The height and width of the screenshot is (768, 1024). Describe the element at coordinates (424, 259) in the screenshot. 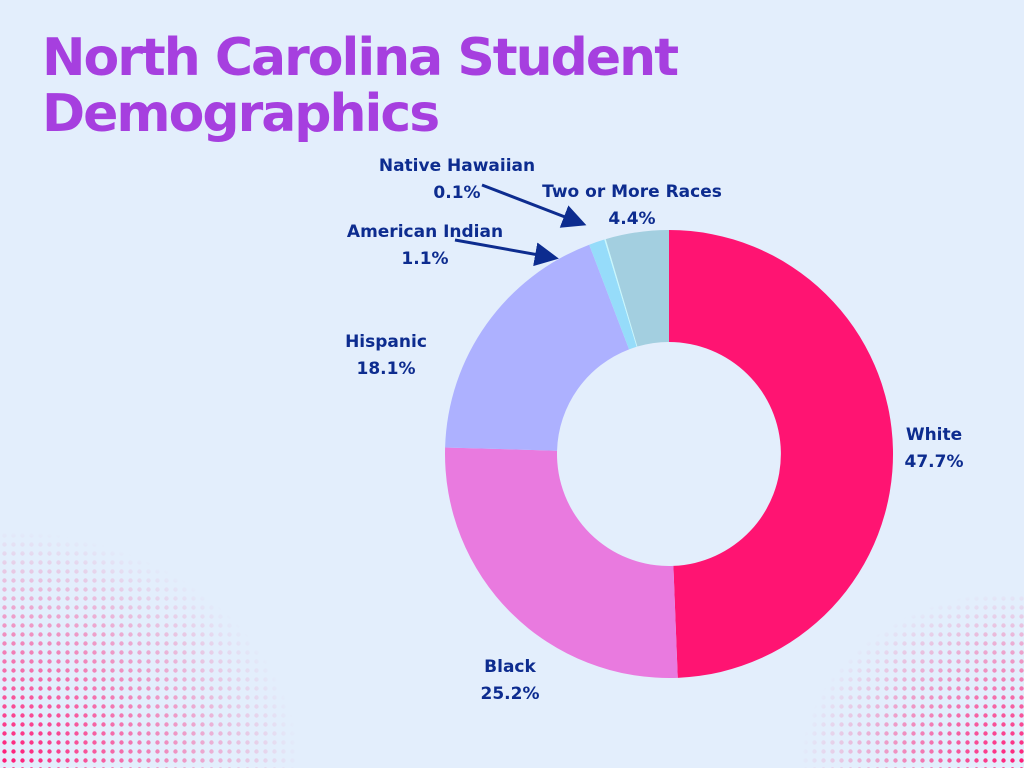

I see `value-label: 1.1%` at that location.